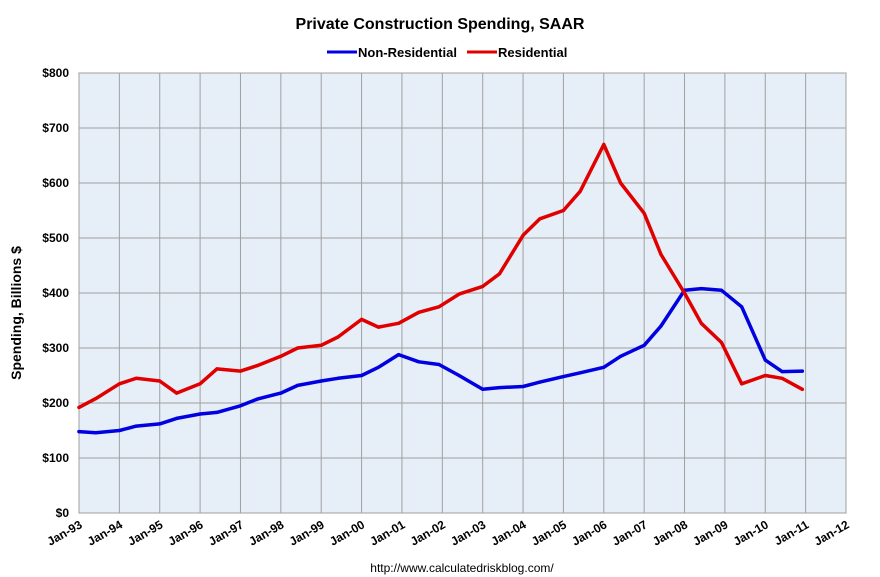 This screenshot has height=577, width=880. What do you see at coordinates (407, 52) in the screenshot?
I see `legend-label-non-residential: Non-Residential` at bounding box center [407, 52].